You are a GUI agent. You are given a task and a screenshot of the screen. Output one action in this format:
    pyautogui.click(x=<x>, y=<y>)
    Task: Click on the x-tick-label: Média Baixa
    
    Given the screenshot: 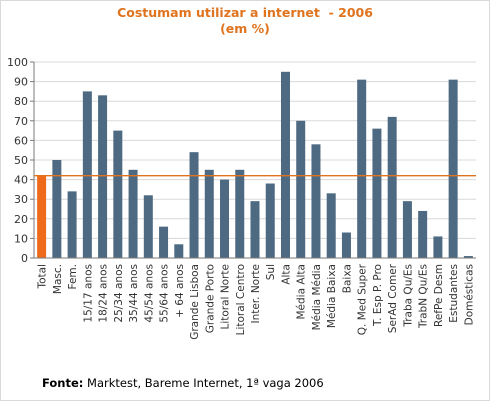 What is the action you would take?
    pyautogui.click(x=332, y=296)
    